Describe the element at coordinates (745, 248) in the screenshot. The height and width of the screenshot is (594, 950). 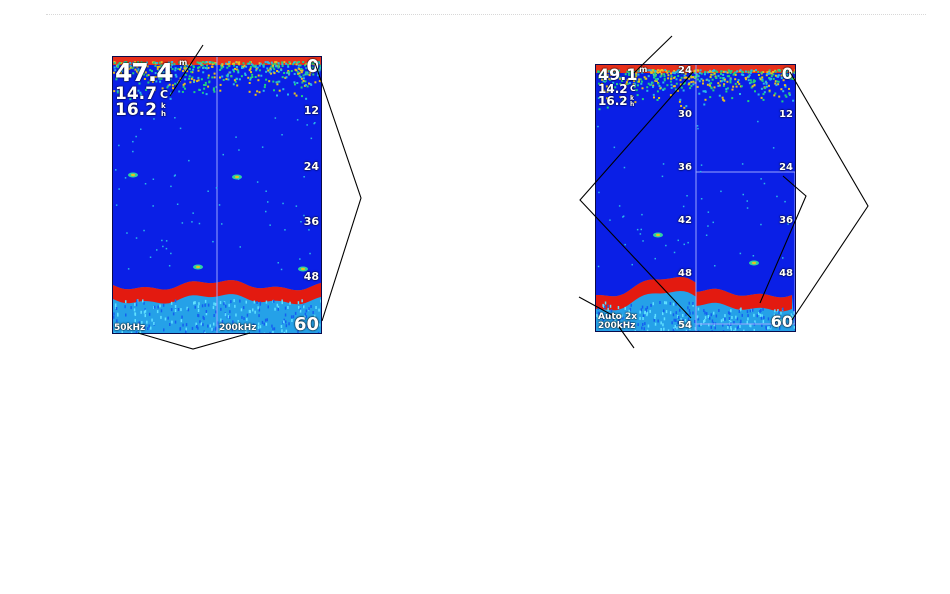
I see `zoom-window-indicator` at that location.